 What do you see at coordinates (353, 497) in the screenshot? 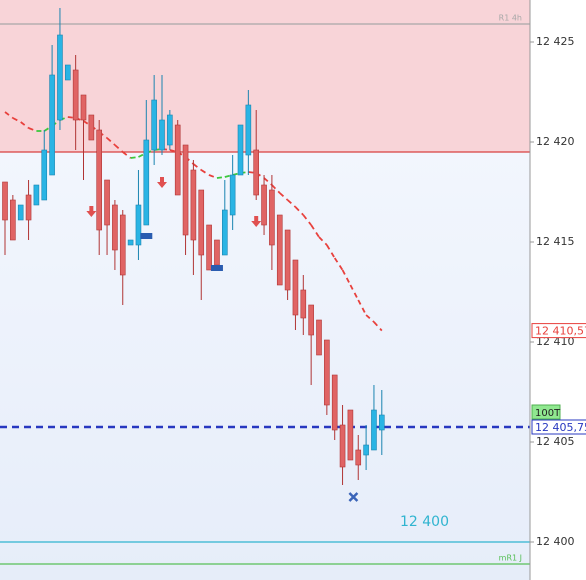
I see `signal-cross` at bounding box center [353, 497].